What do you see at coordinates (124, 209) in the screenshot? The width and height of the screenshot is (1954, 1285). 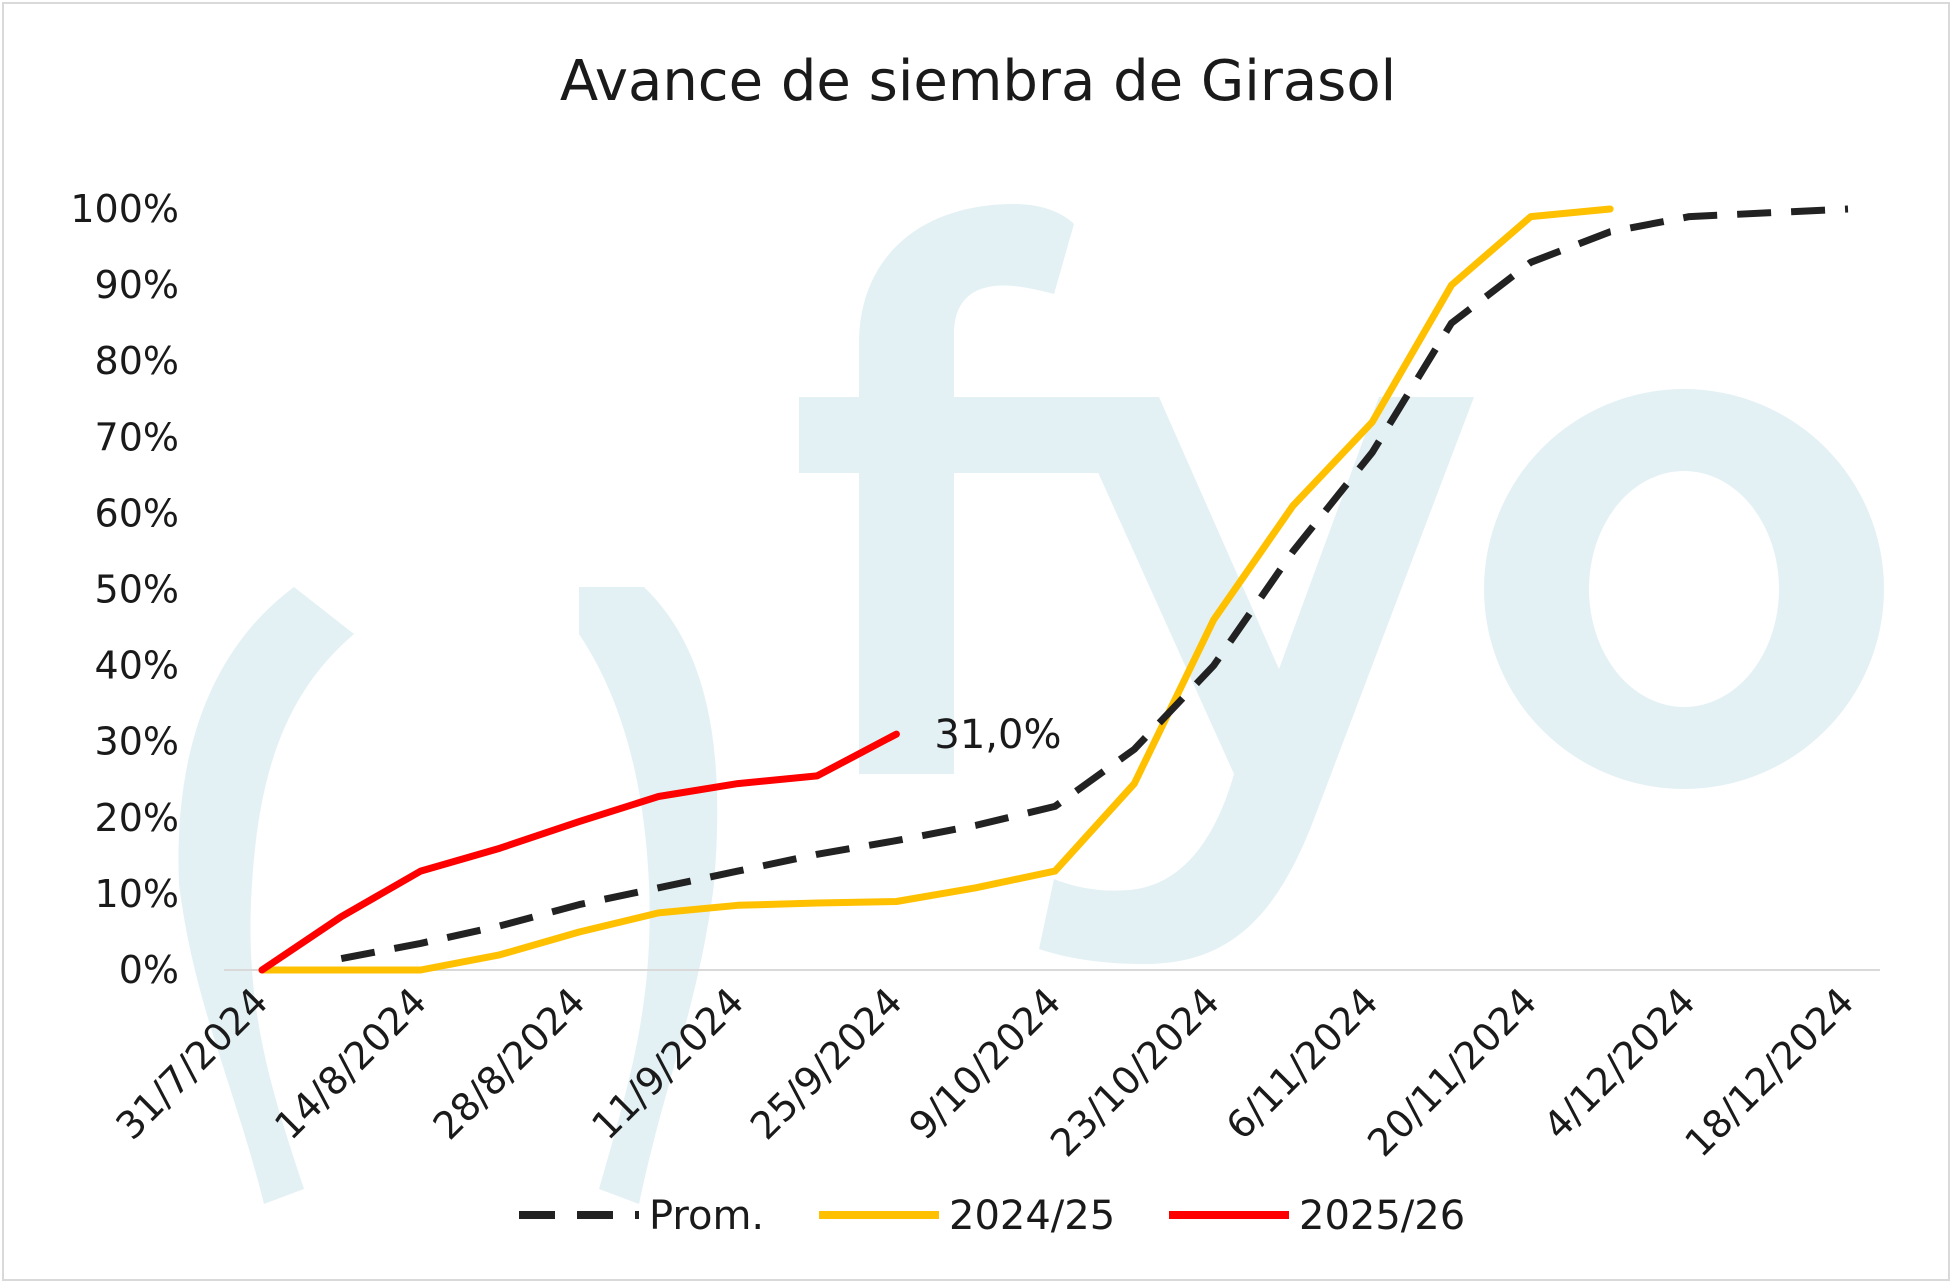 I see `y-tick-label: 100%` at bounding box center [124, 209].